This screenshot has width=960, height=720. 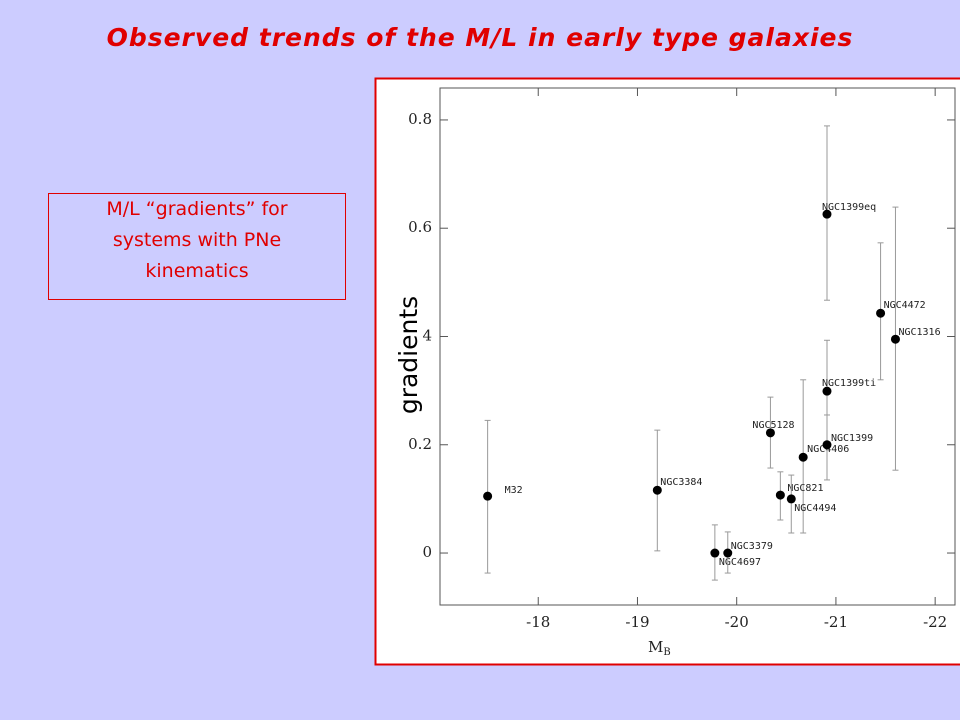 I want to click on point-label: NGC4494, so click(x=815, y=508).